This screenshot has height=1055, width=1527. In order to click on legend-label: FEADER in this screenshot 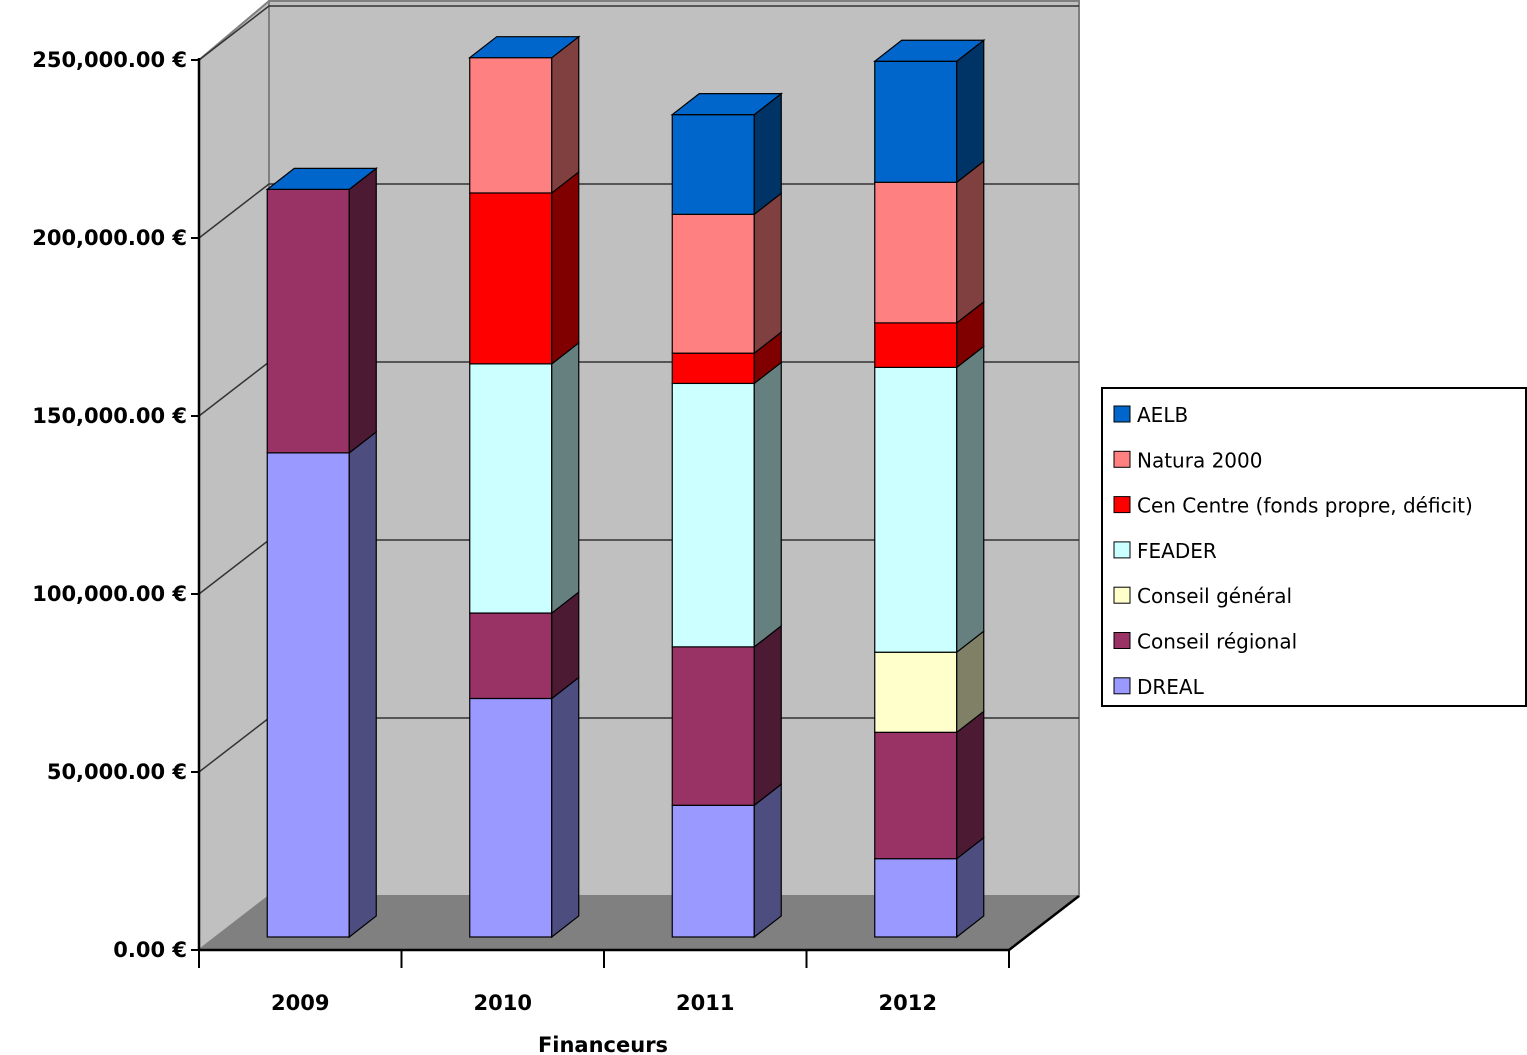, I will do `click(1177, 551)`.